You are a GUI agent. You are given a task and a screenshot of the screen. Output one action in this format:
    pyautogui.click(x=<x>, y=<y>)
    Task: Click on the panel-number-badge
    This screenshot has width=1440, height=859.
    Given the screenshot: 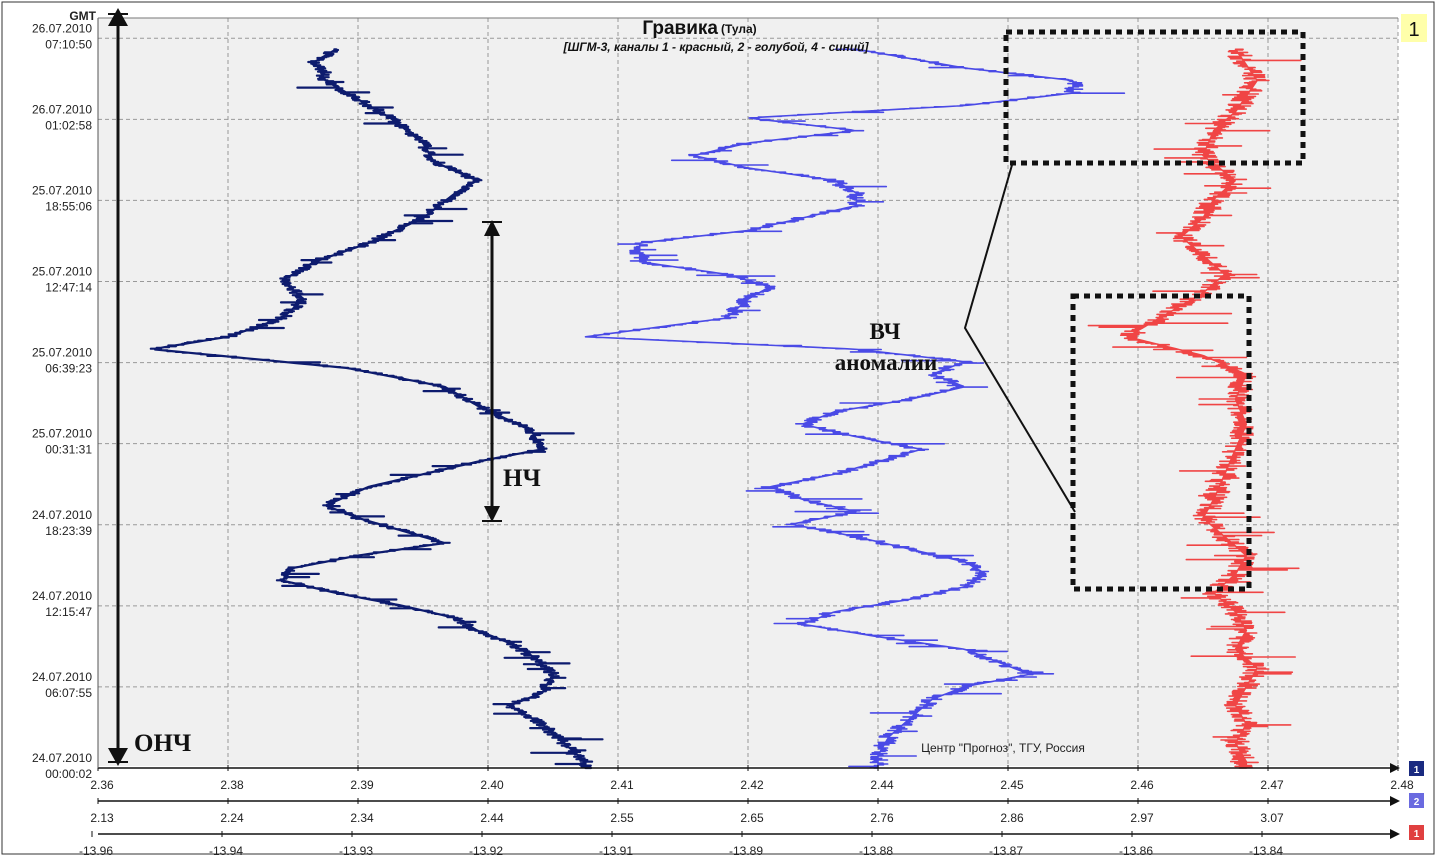 What is the action you would take?
    pyautogui.click(x=1414, y=28)
    